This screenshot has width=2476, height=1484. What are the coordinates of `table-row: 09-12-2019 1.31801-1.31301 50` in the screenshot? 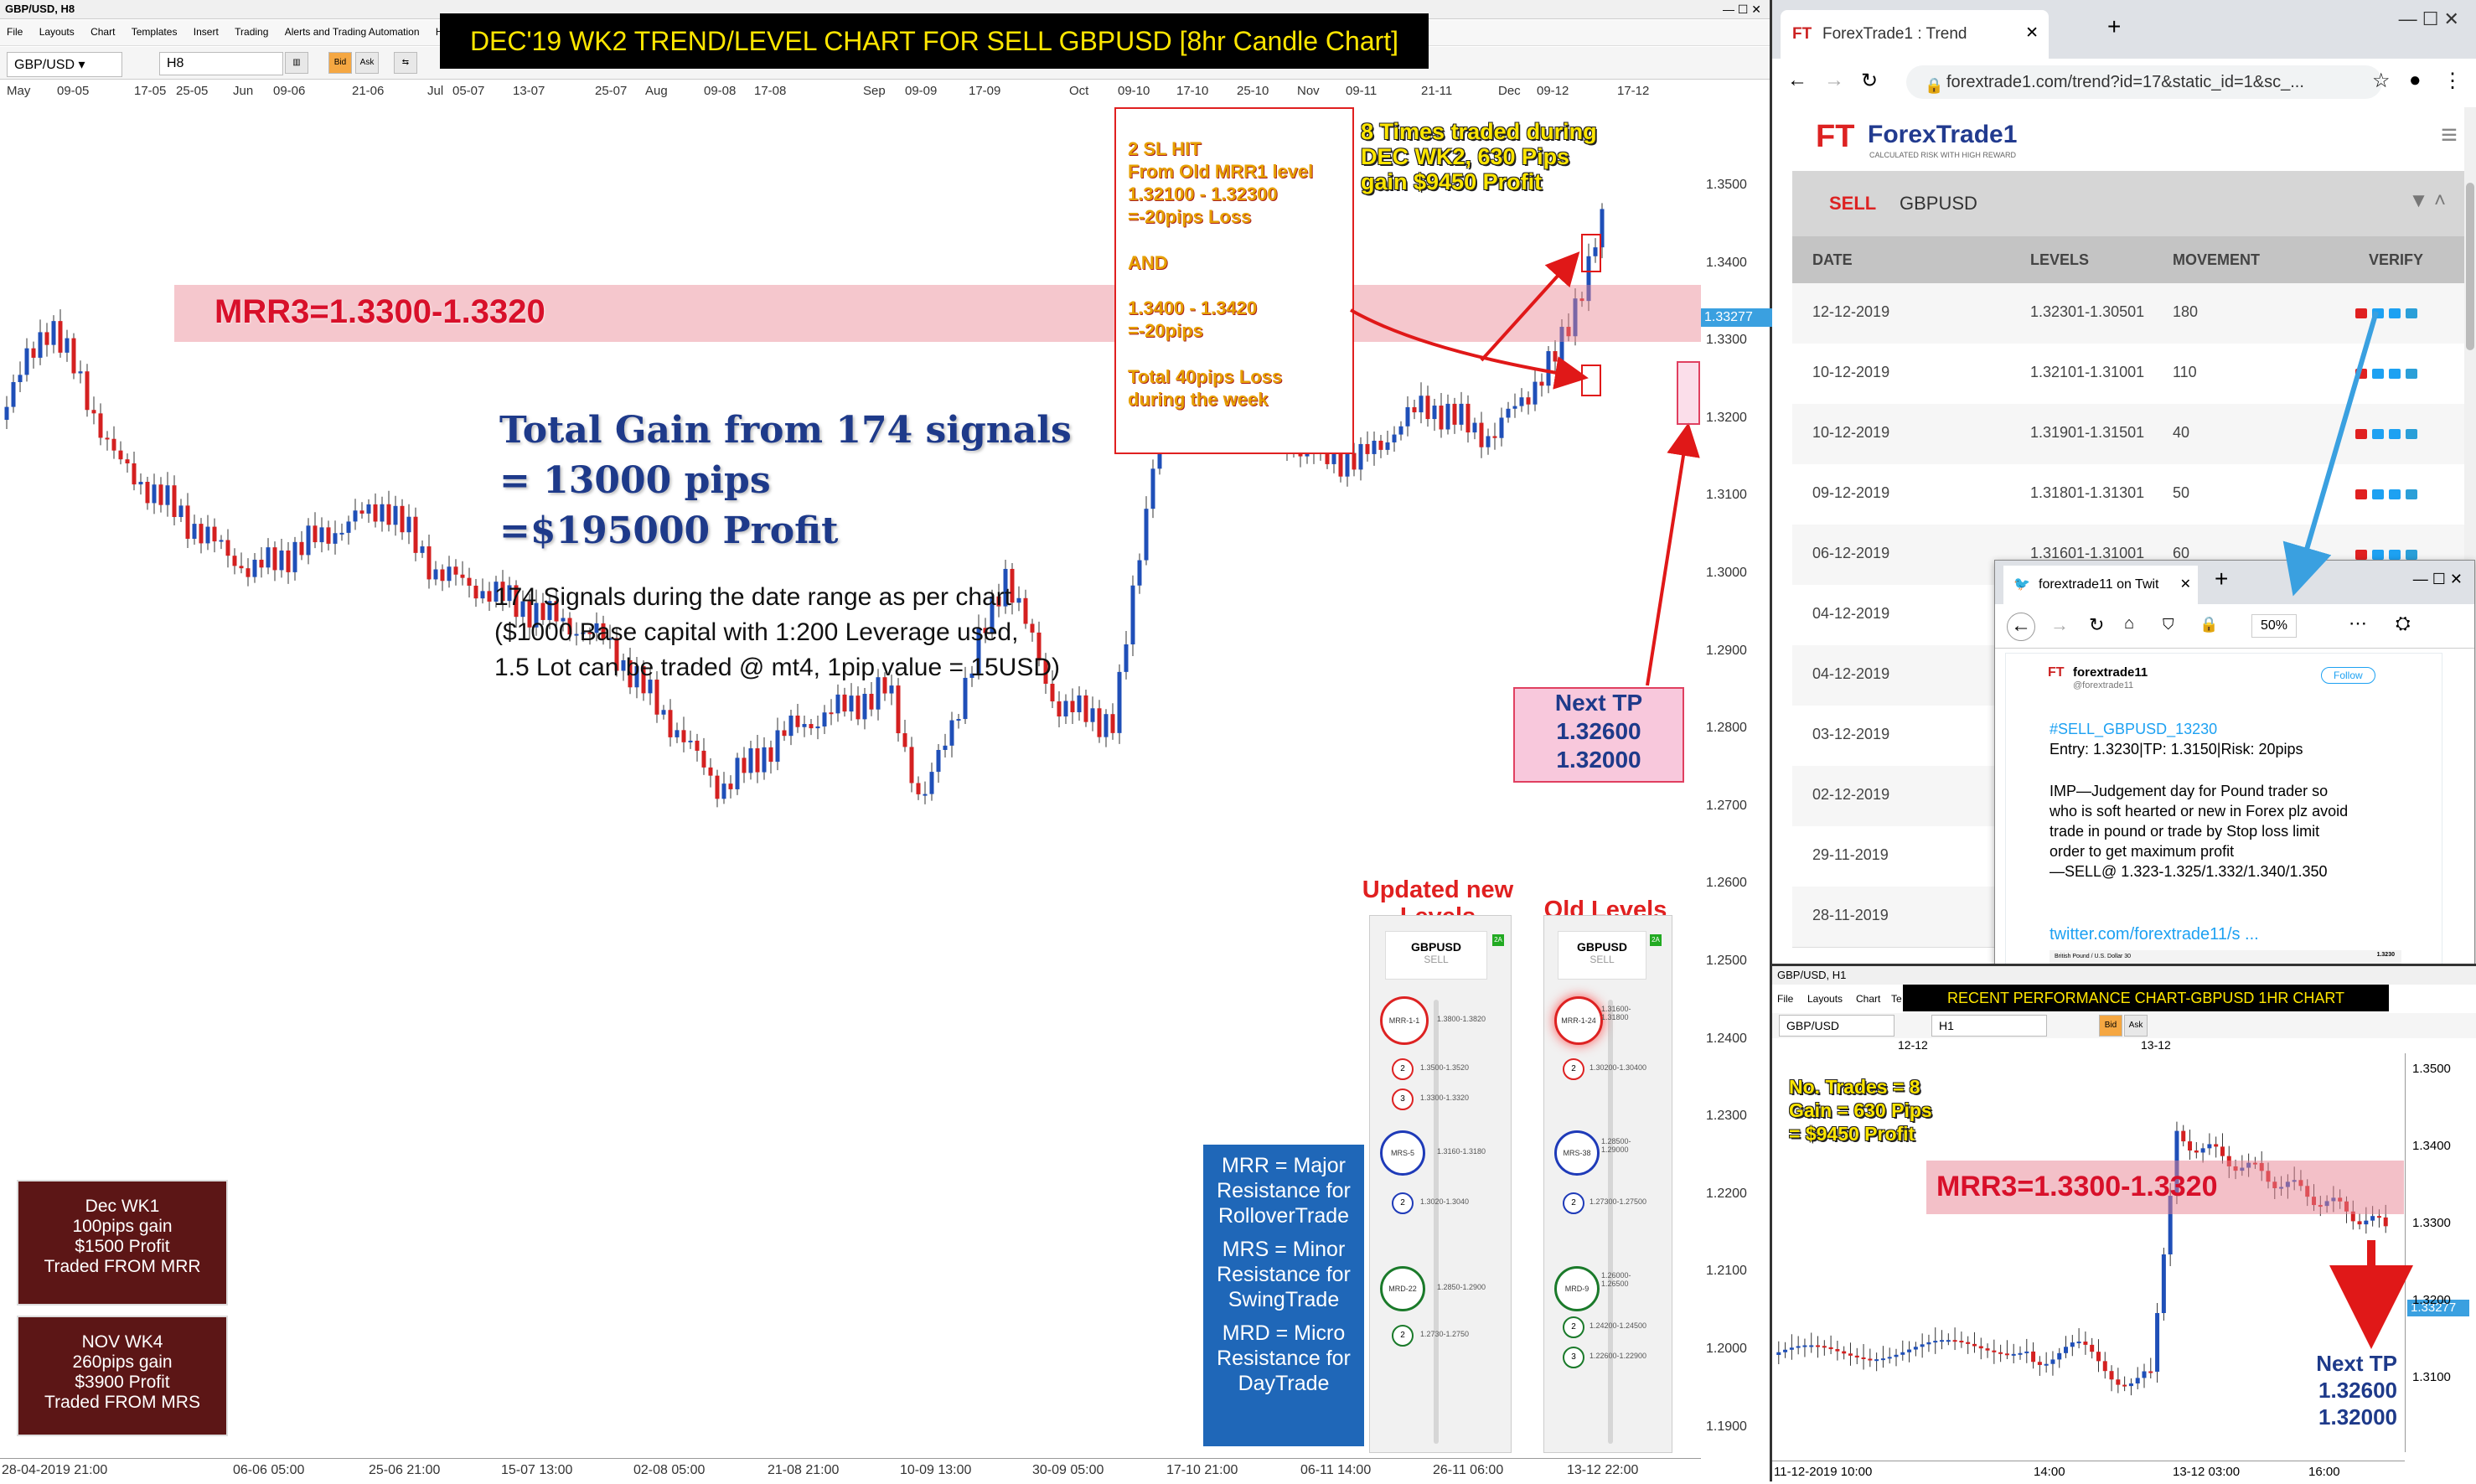 It's located at (2129, 495).